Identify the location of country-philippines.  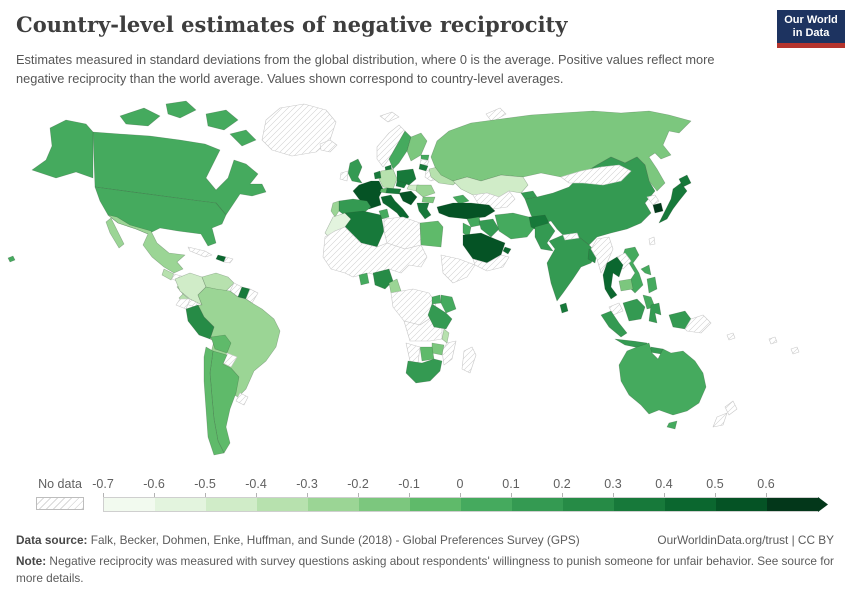
(649, 287).